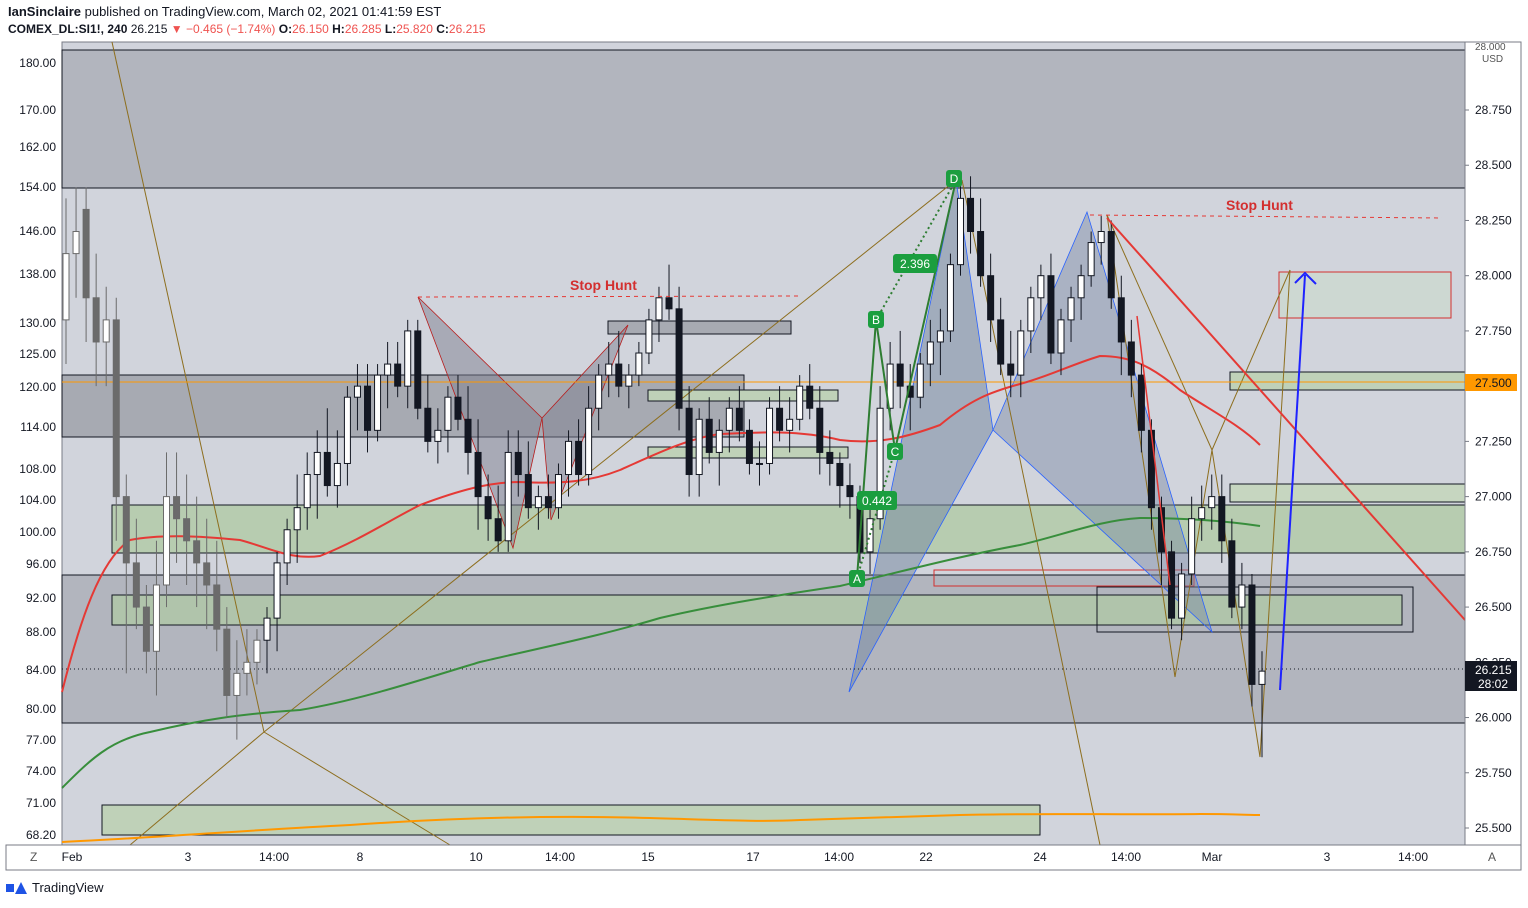  Describe the element at coordinates (41, 709) in the screenshot. I see `left-tick-label: 80.00` at that location.